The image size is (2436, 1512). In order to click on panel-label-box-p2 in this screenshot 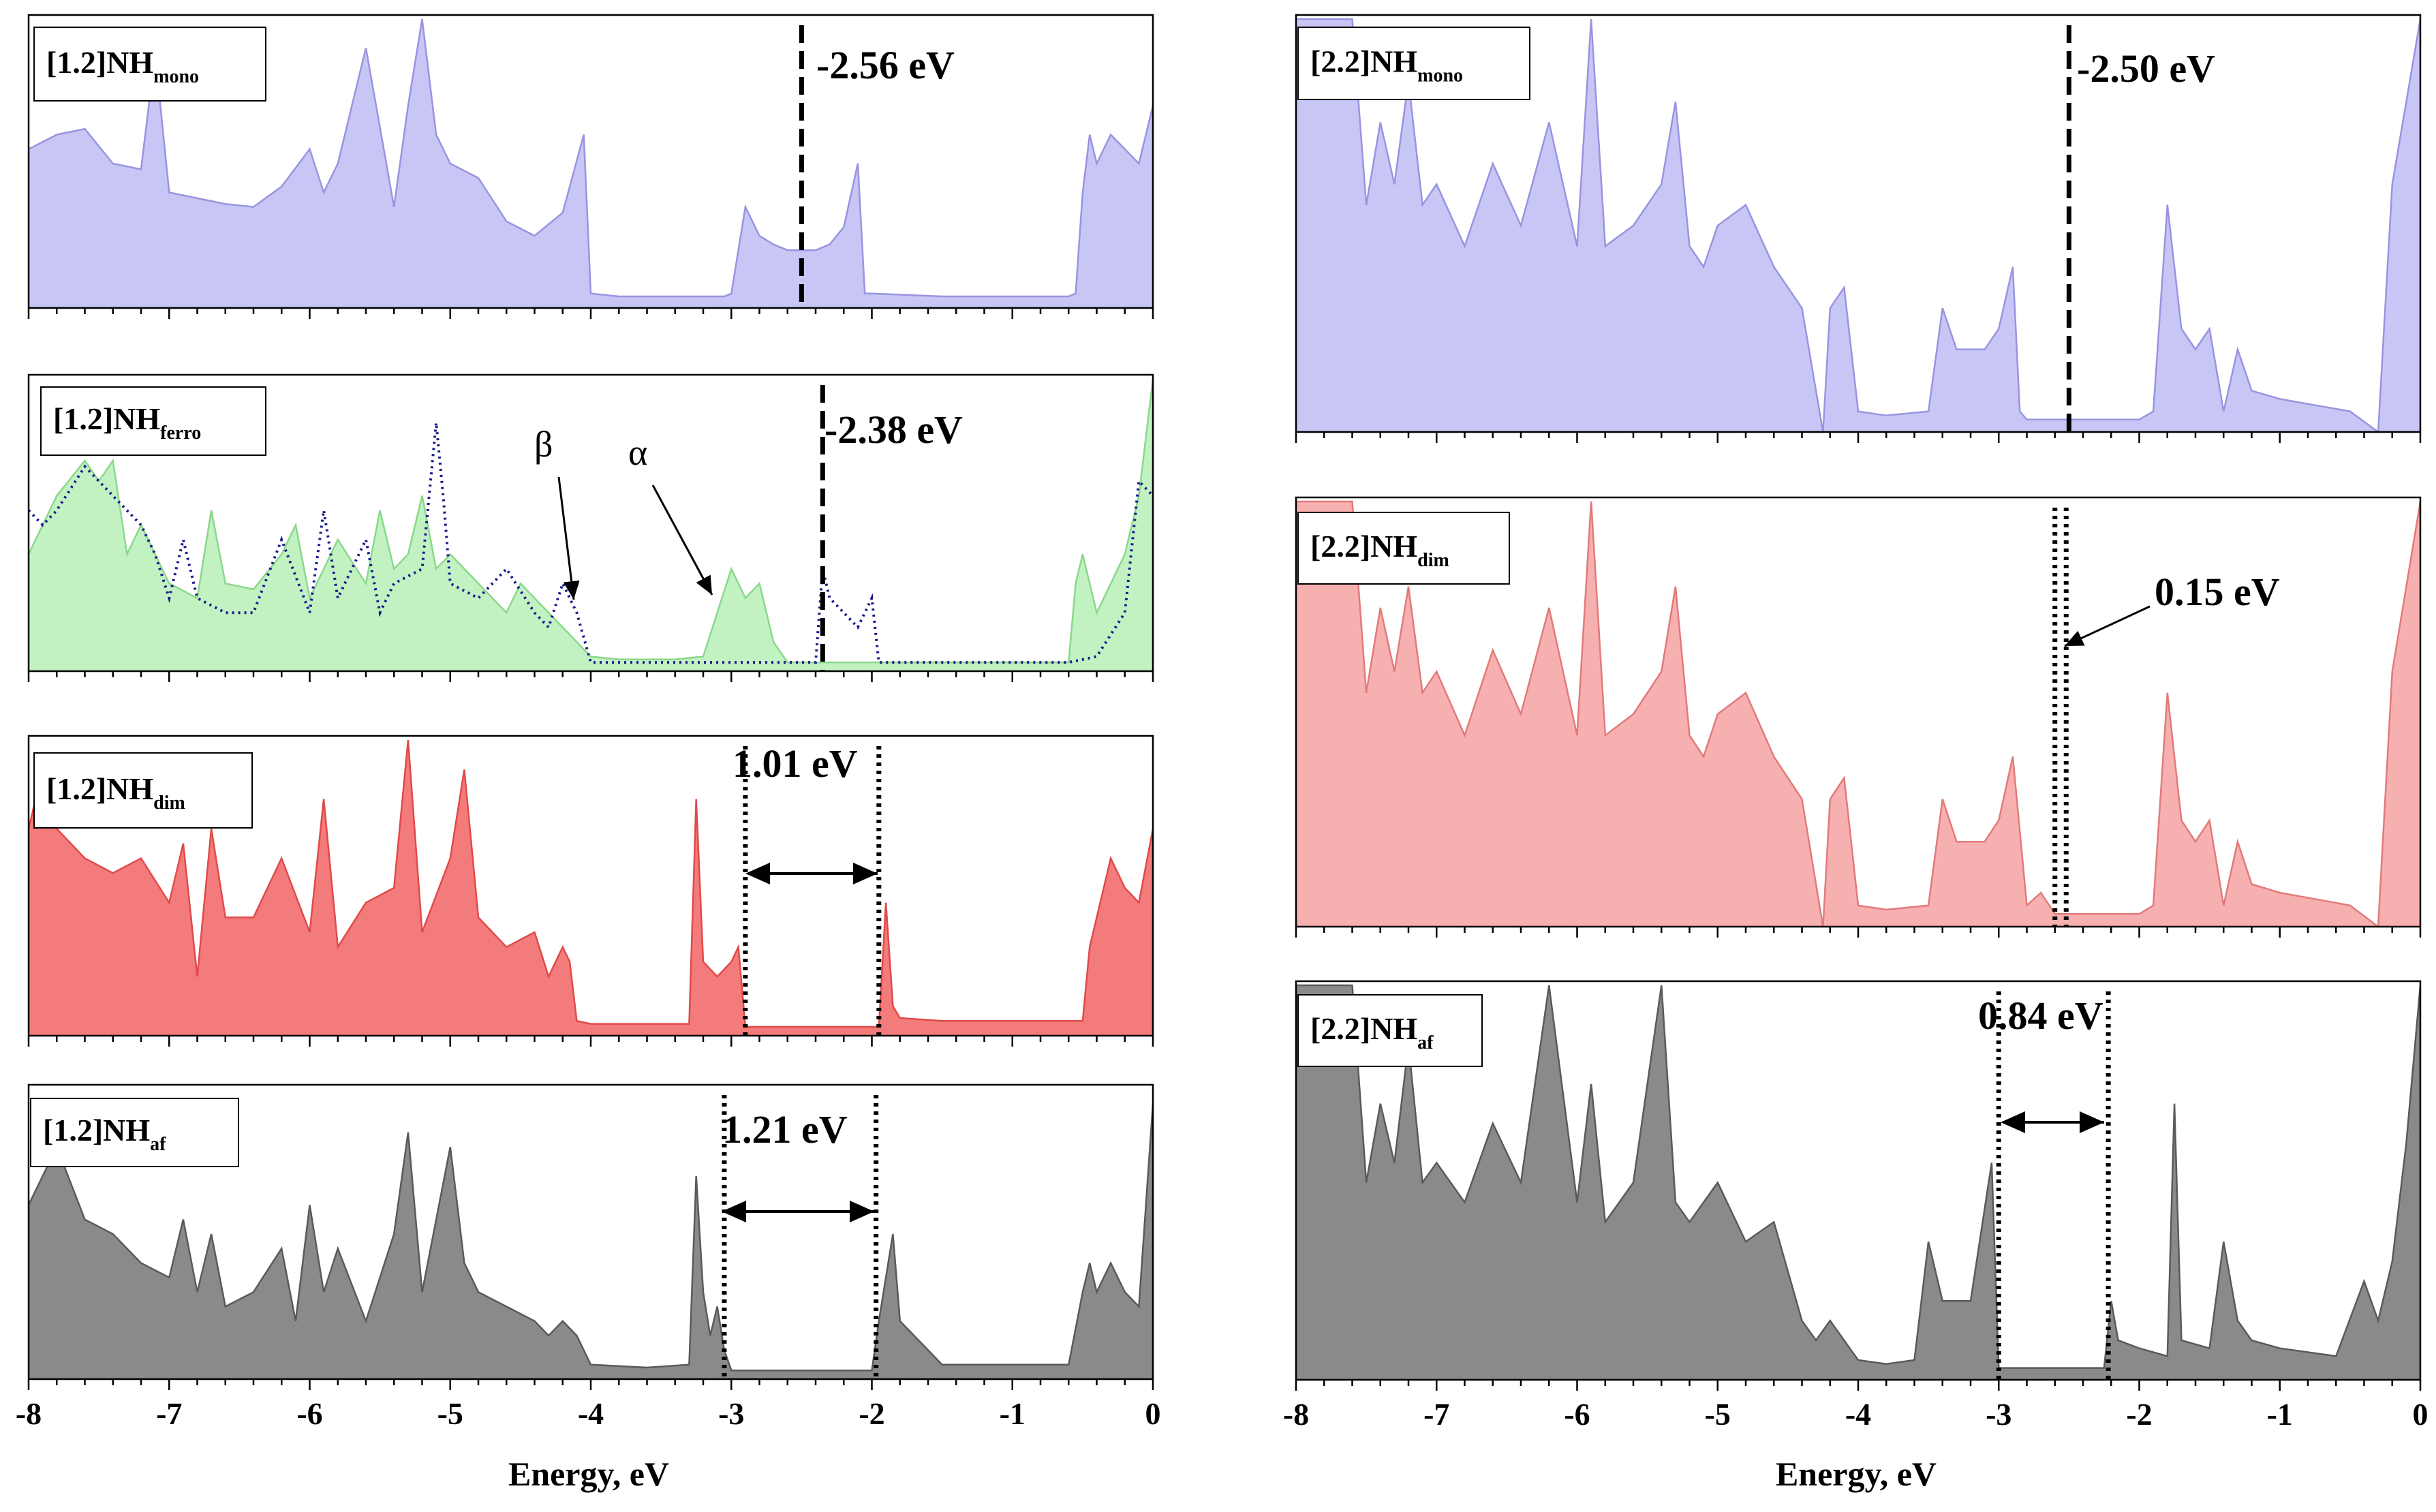, I will do `click(153, 421)`.